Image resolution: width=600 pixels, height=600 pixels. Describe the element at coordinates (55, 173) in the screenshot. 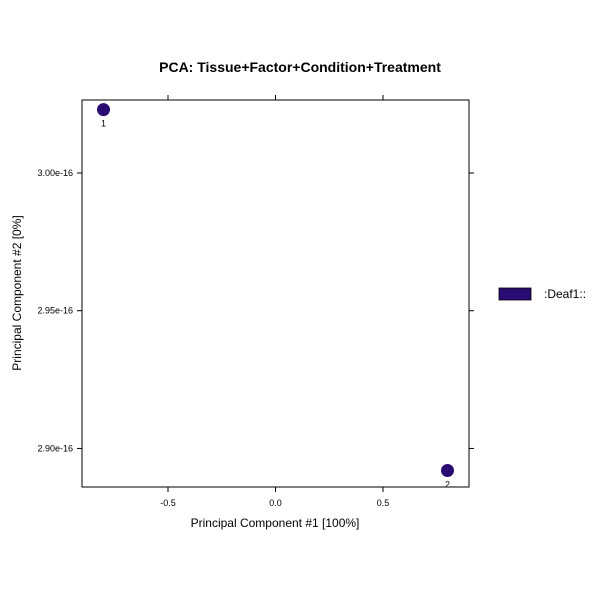

I see `y-tick-label: 3.00e-16` at that location.